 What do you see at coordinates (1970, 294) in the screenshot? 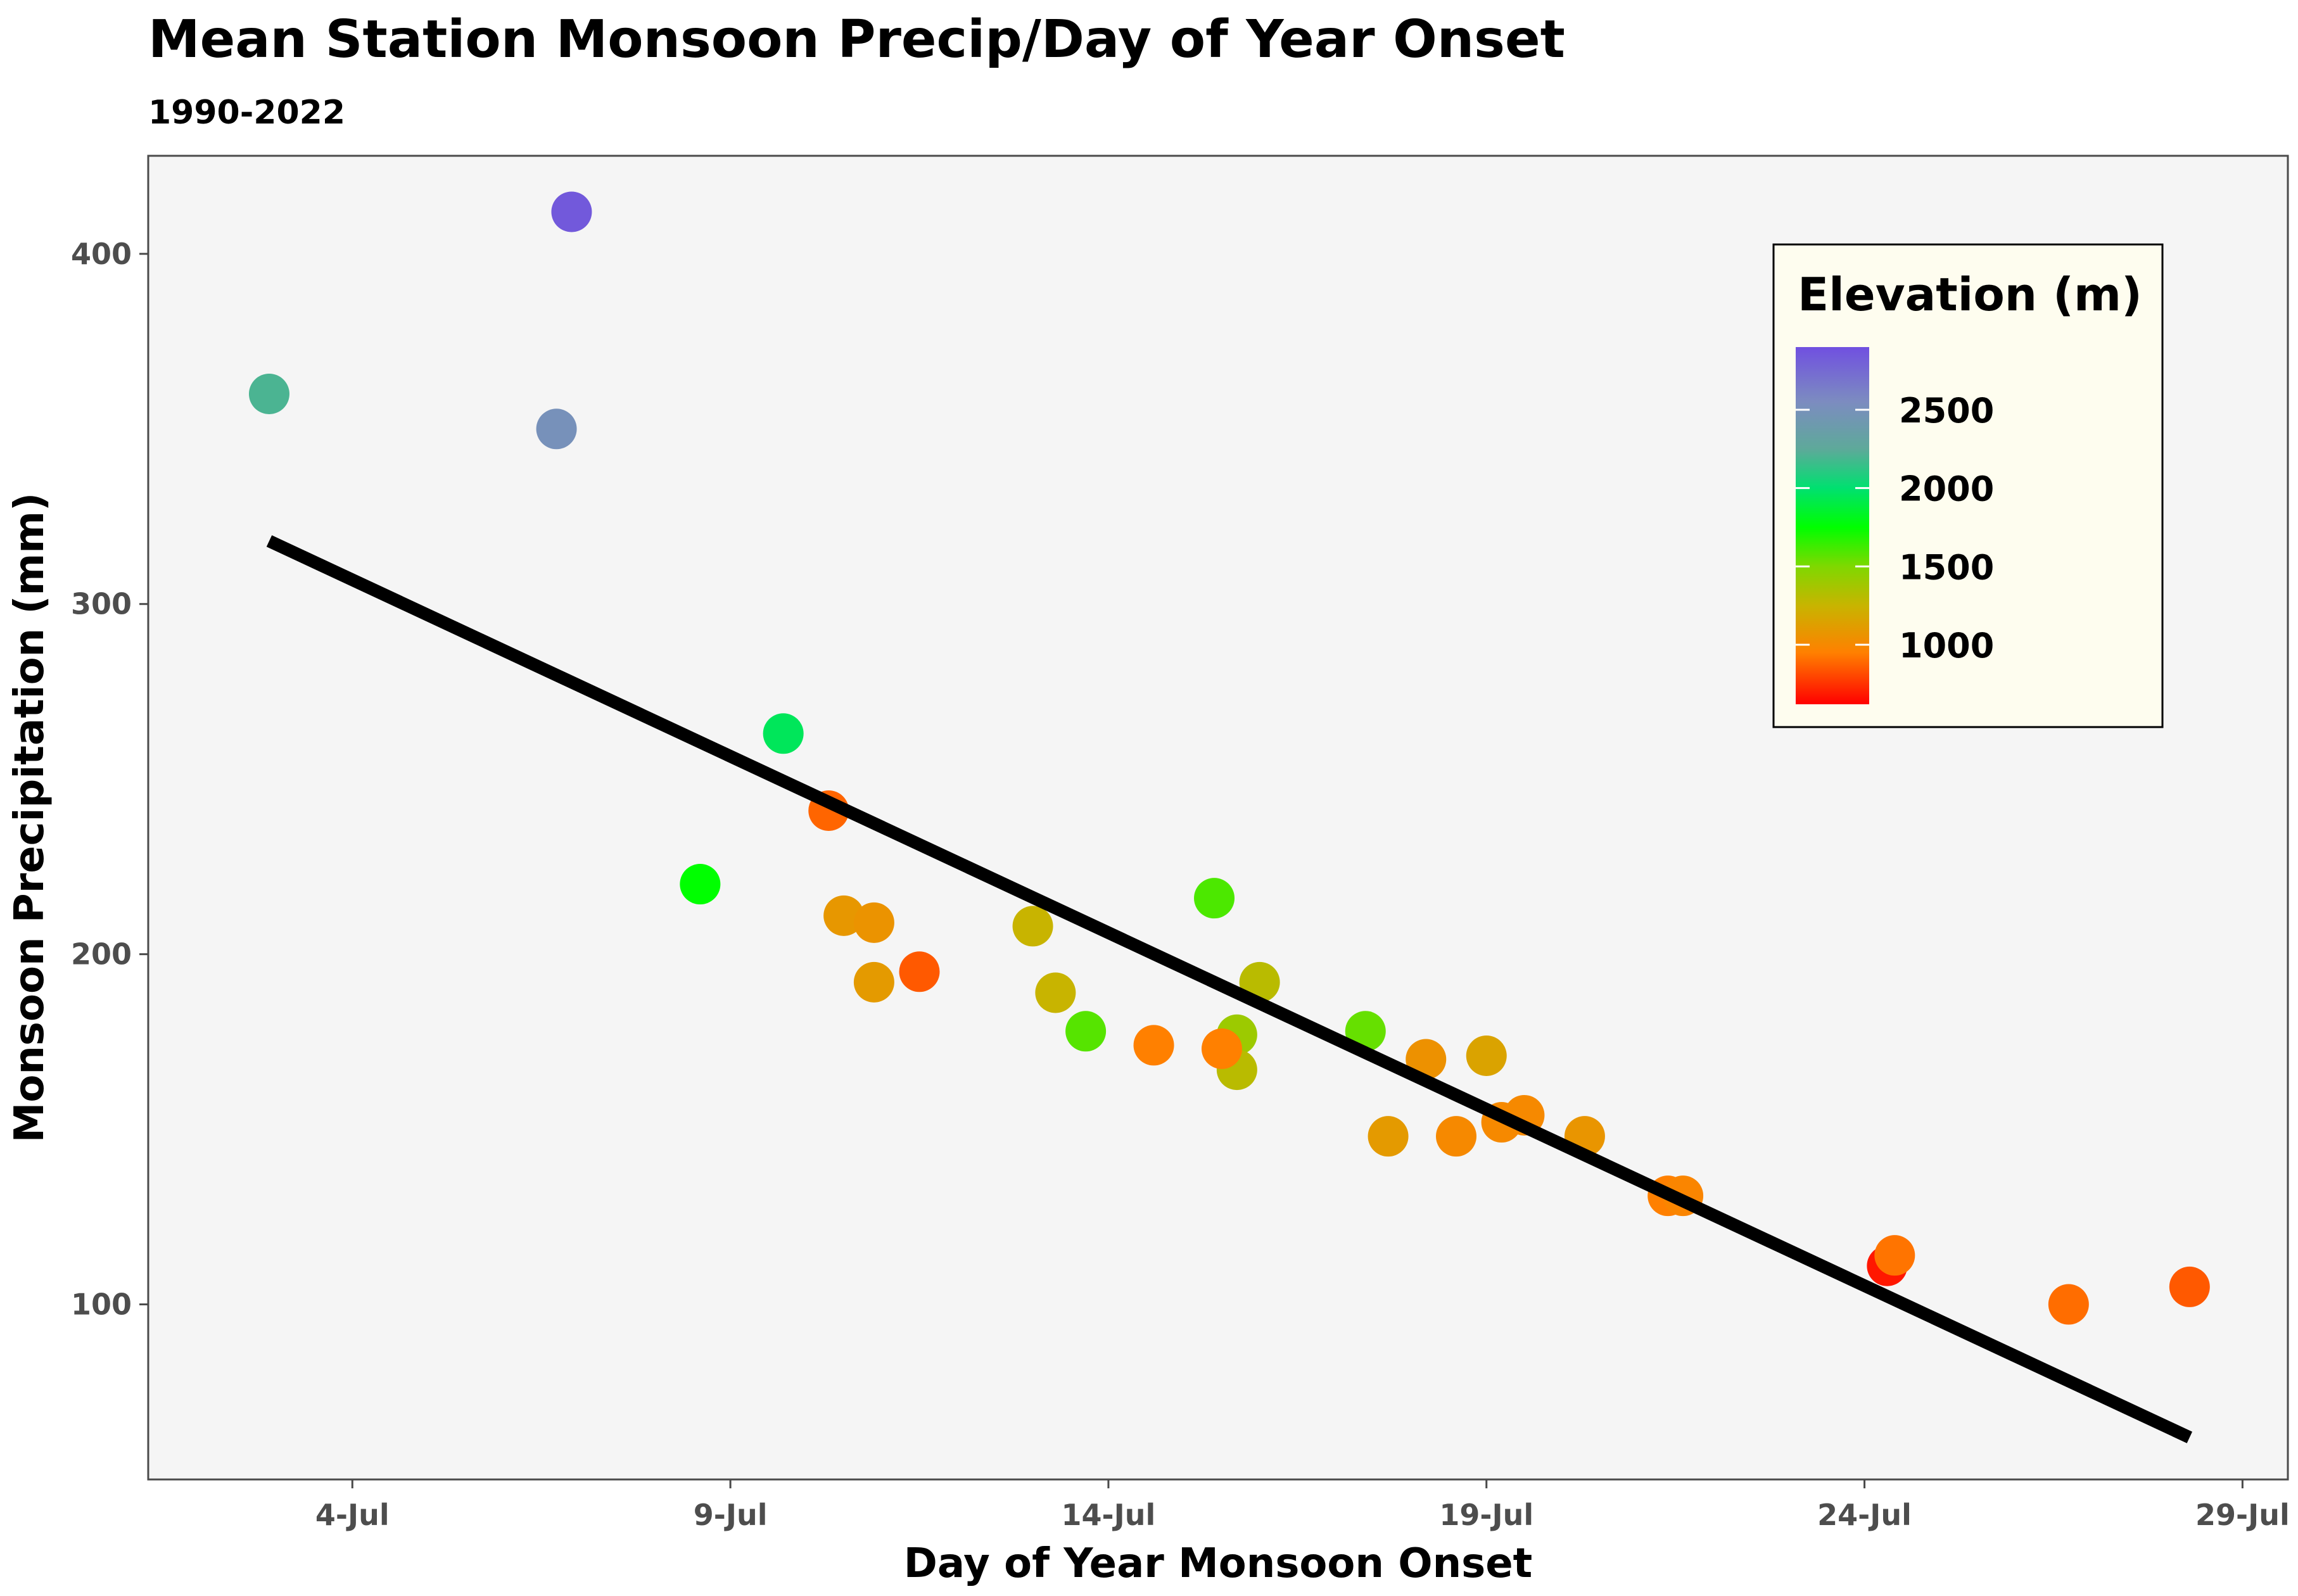
I see `legend-title: Elevation (m)` at bounding box center [1970, 294].